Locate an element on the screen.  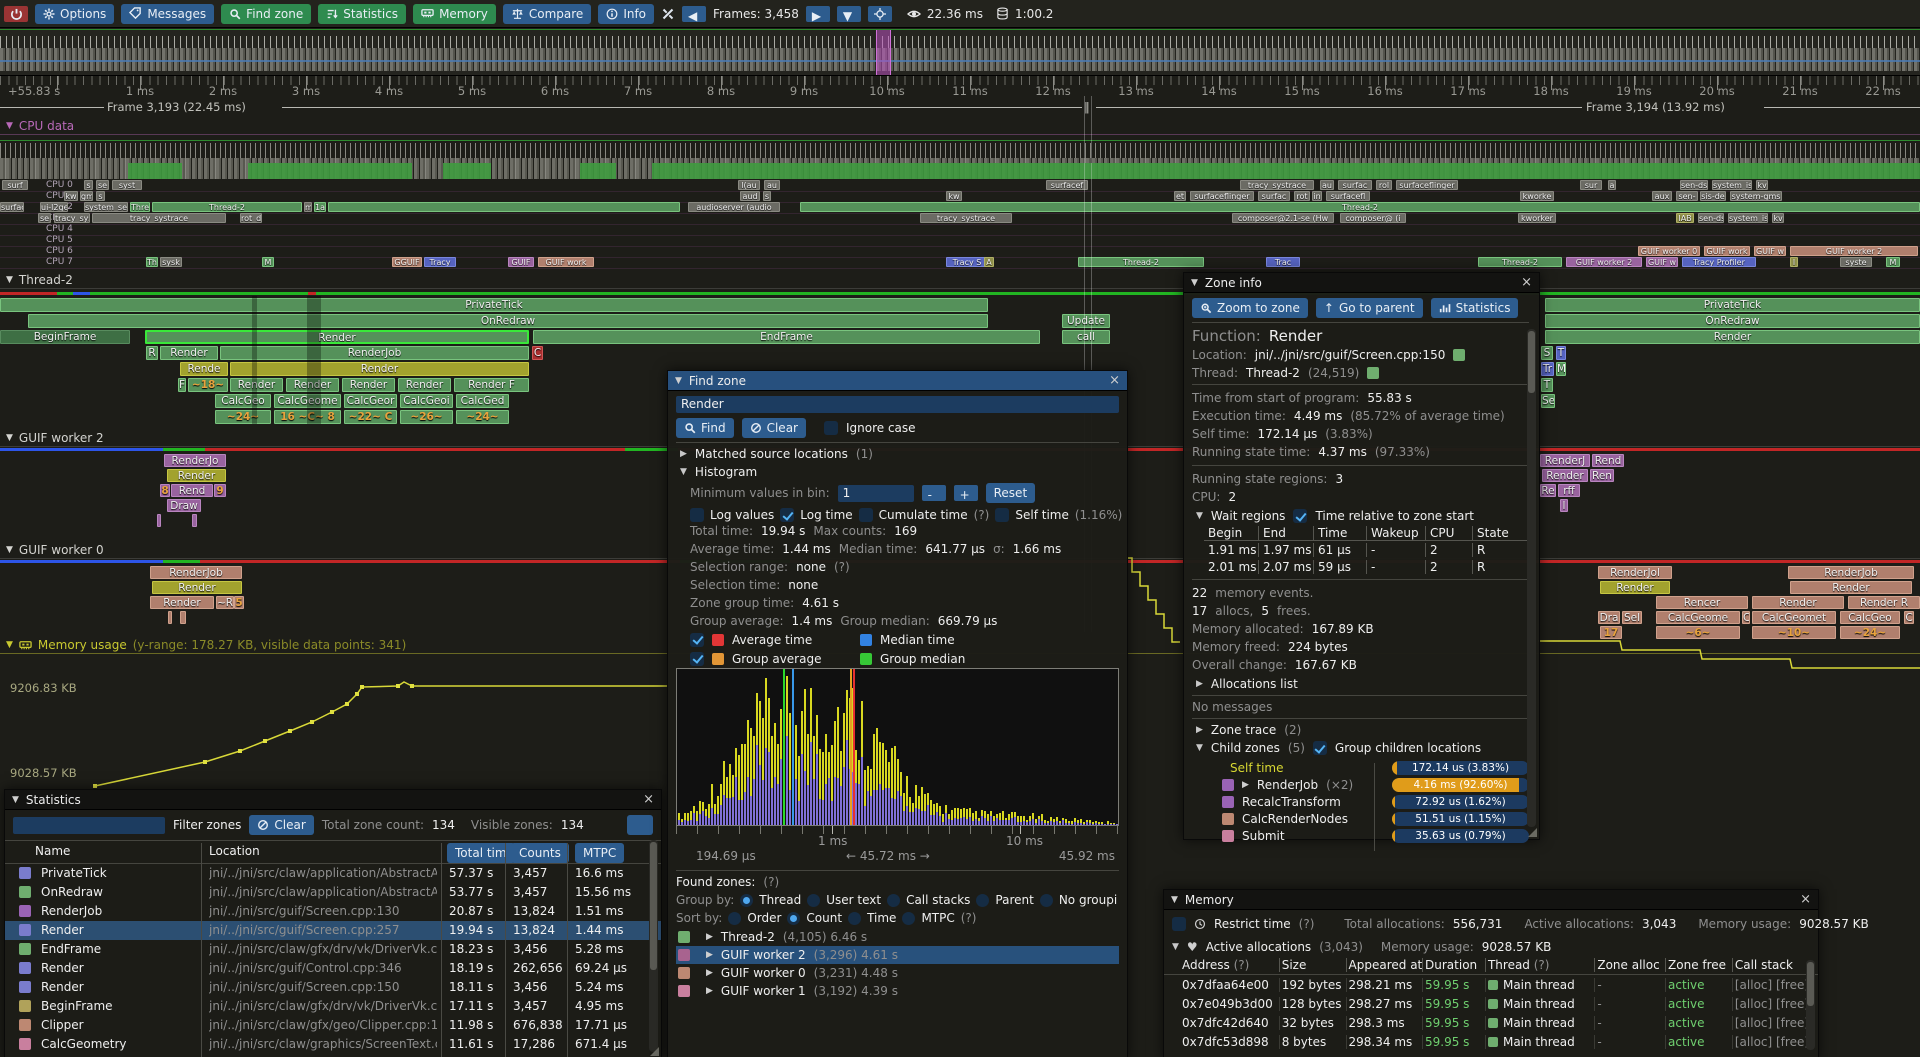
zone-info-titlebar: ▼ Zone info × is located at coordinates (1361, 283).